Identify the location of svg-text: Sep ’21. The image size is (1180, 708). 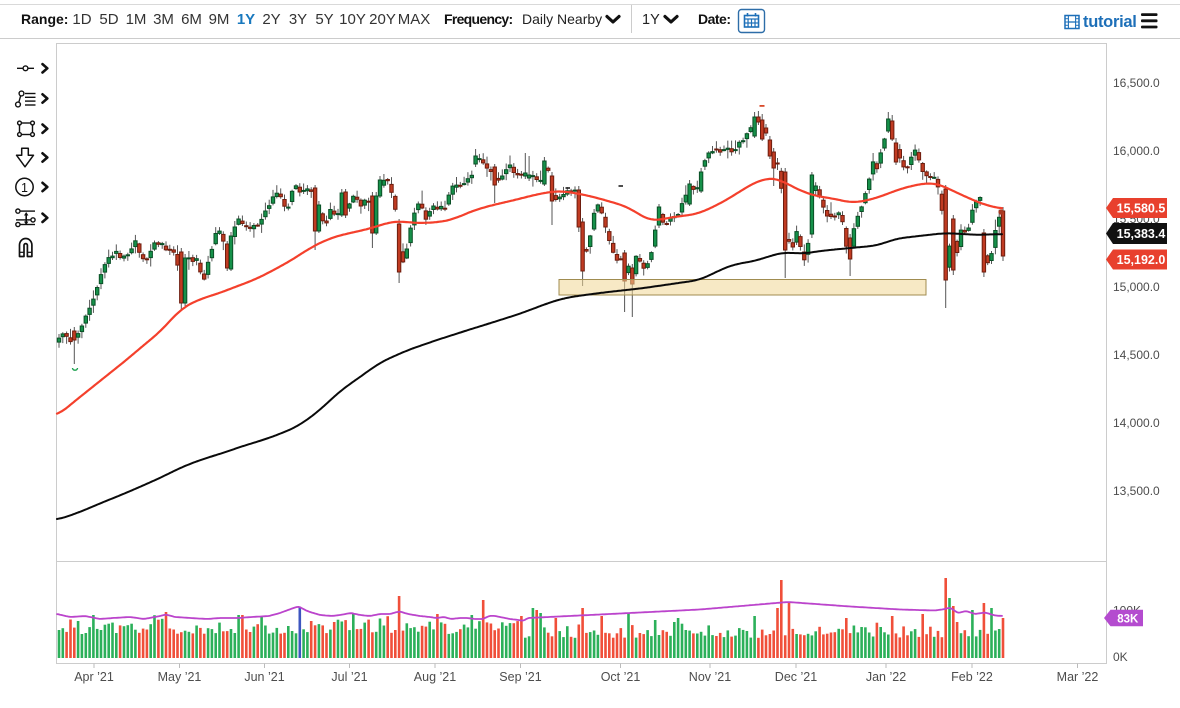
(520, 677).